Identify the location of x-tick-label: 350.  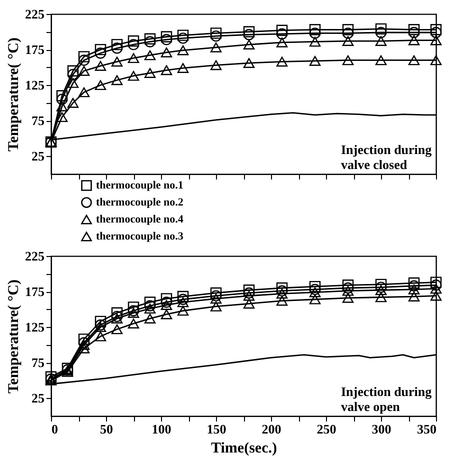
(426, 429).